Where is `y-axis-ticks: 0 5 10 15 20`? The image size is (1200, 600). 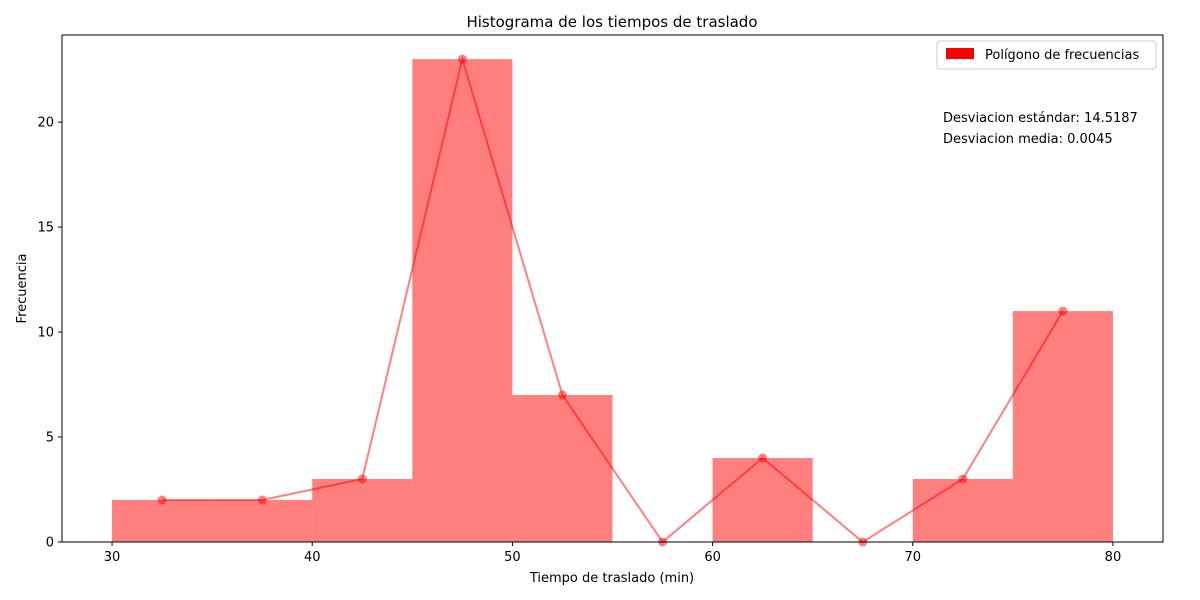 y-axis-ticks: 0 5 10 15 20 is located at coordinates (49, 333).